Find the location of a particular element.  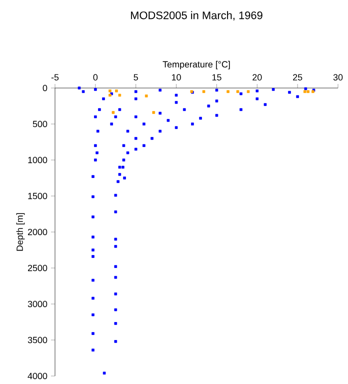

chart-title: MODS2005 in March, 1969 is located at coordinates (196, 16).